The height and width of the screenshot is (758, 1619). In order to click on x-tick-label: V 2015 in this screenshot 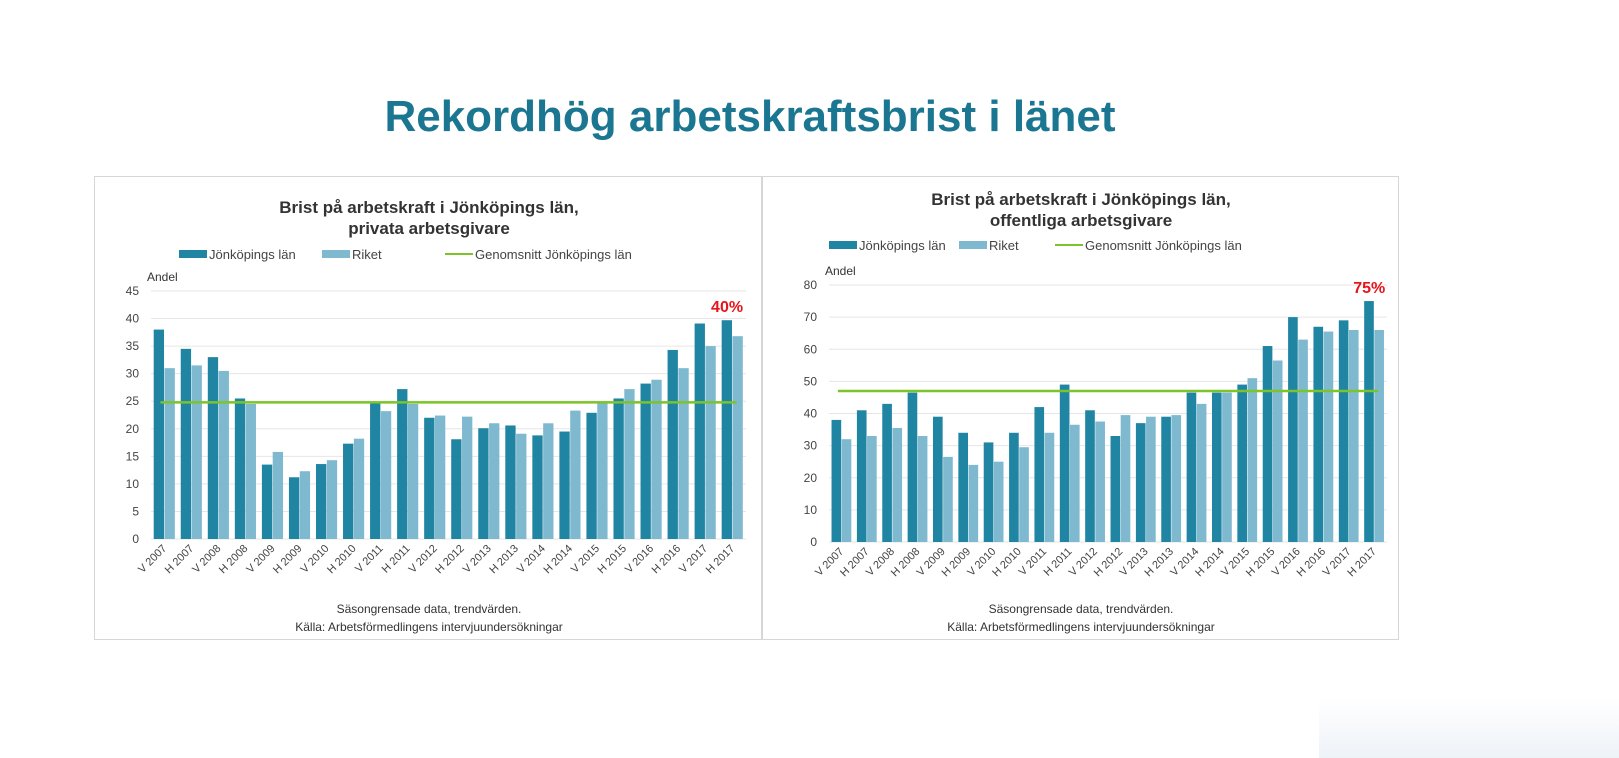, I will do `click(585, 559)`.